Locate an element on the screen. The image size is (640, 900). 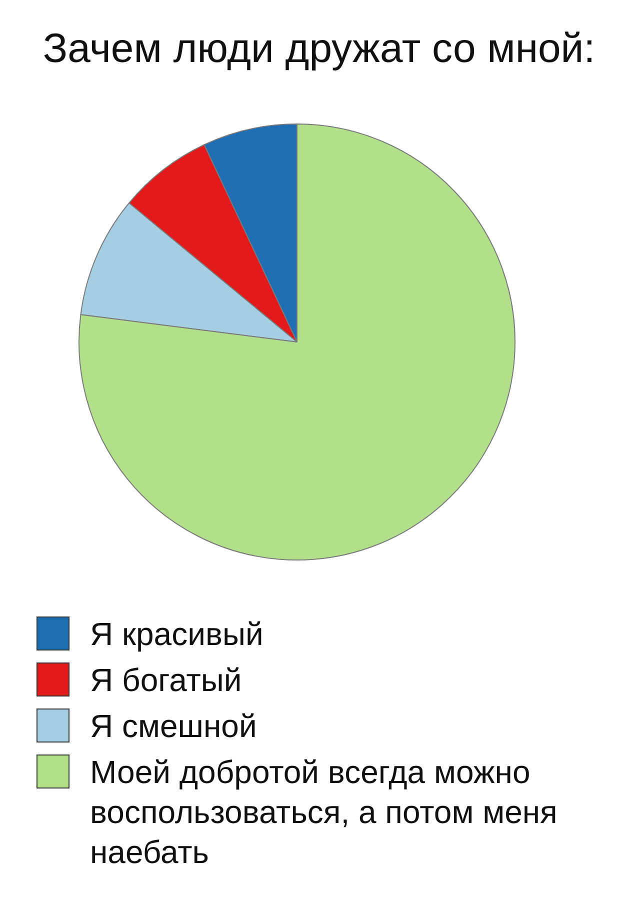
chart-title: Зачем люди дружат со мной: is located at coordinates (319, 48).